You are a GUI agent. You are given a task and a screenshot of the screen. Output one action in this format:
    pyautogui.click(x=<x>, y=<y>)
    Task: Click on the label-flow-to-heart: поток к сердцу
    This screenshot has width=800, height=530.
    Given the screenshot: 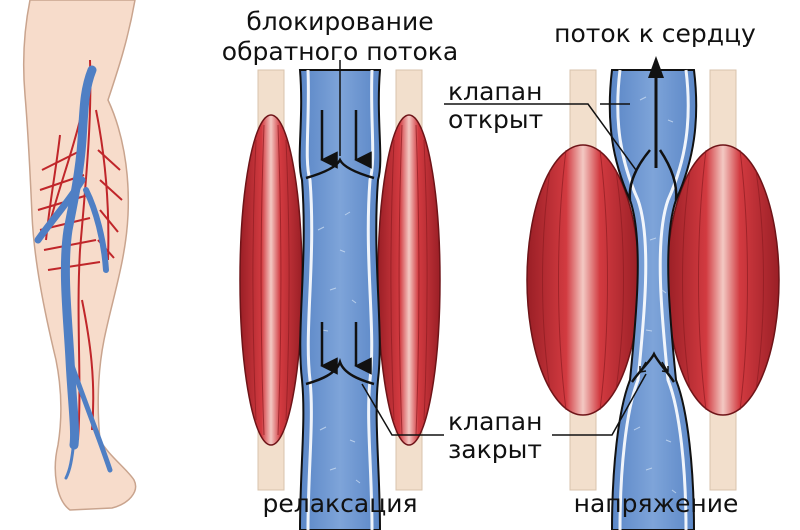 What is the action you would take?
    pyautogui.click(x=655, y=33)
    